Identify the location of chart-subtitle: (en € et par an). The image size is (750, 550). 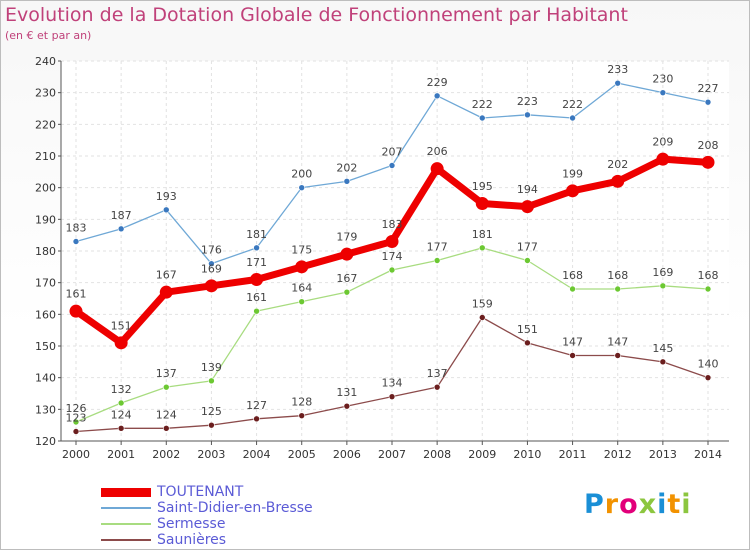
(48, 35).